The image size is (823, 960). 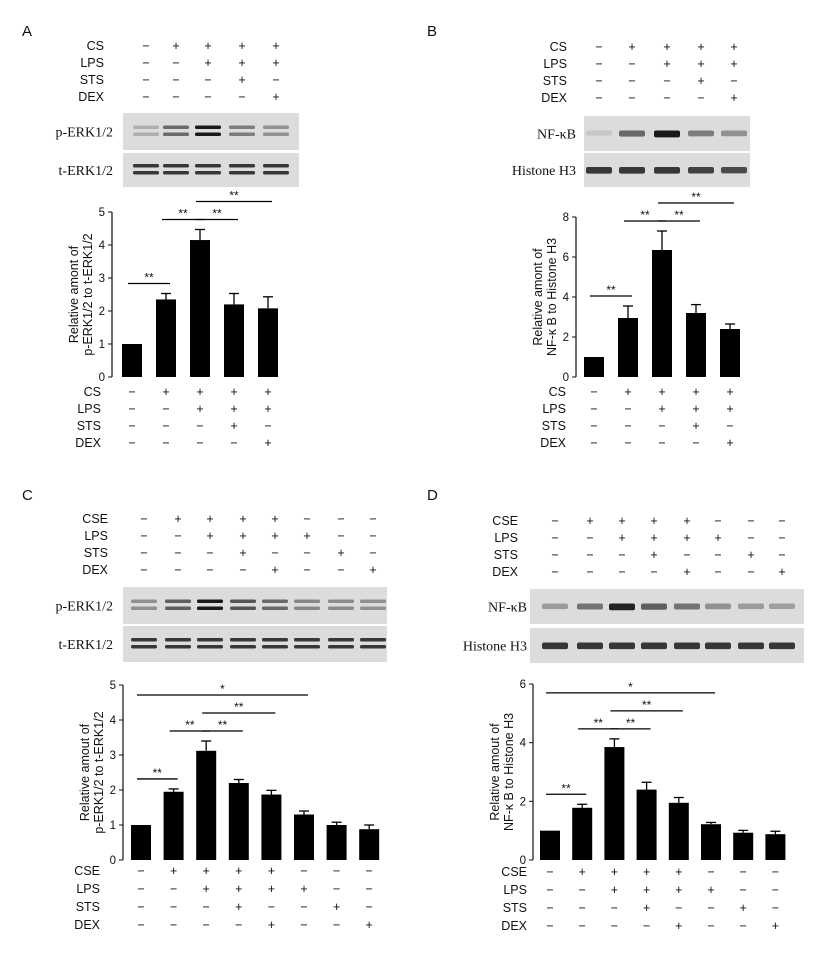 I want to click on condition-label: CSE, so click(x=514, y=872).